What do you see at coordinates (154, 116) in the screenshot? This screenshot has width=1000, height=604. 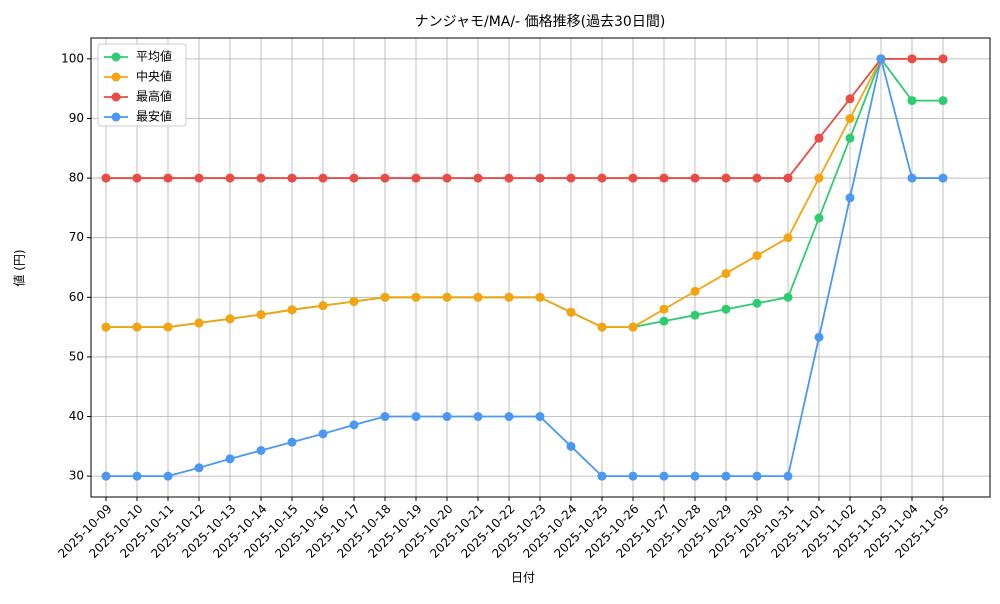 I see `legend-label: 最安値` at bounding box center [154, 116].